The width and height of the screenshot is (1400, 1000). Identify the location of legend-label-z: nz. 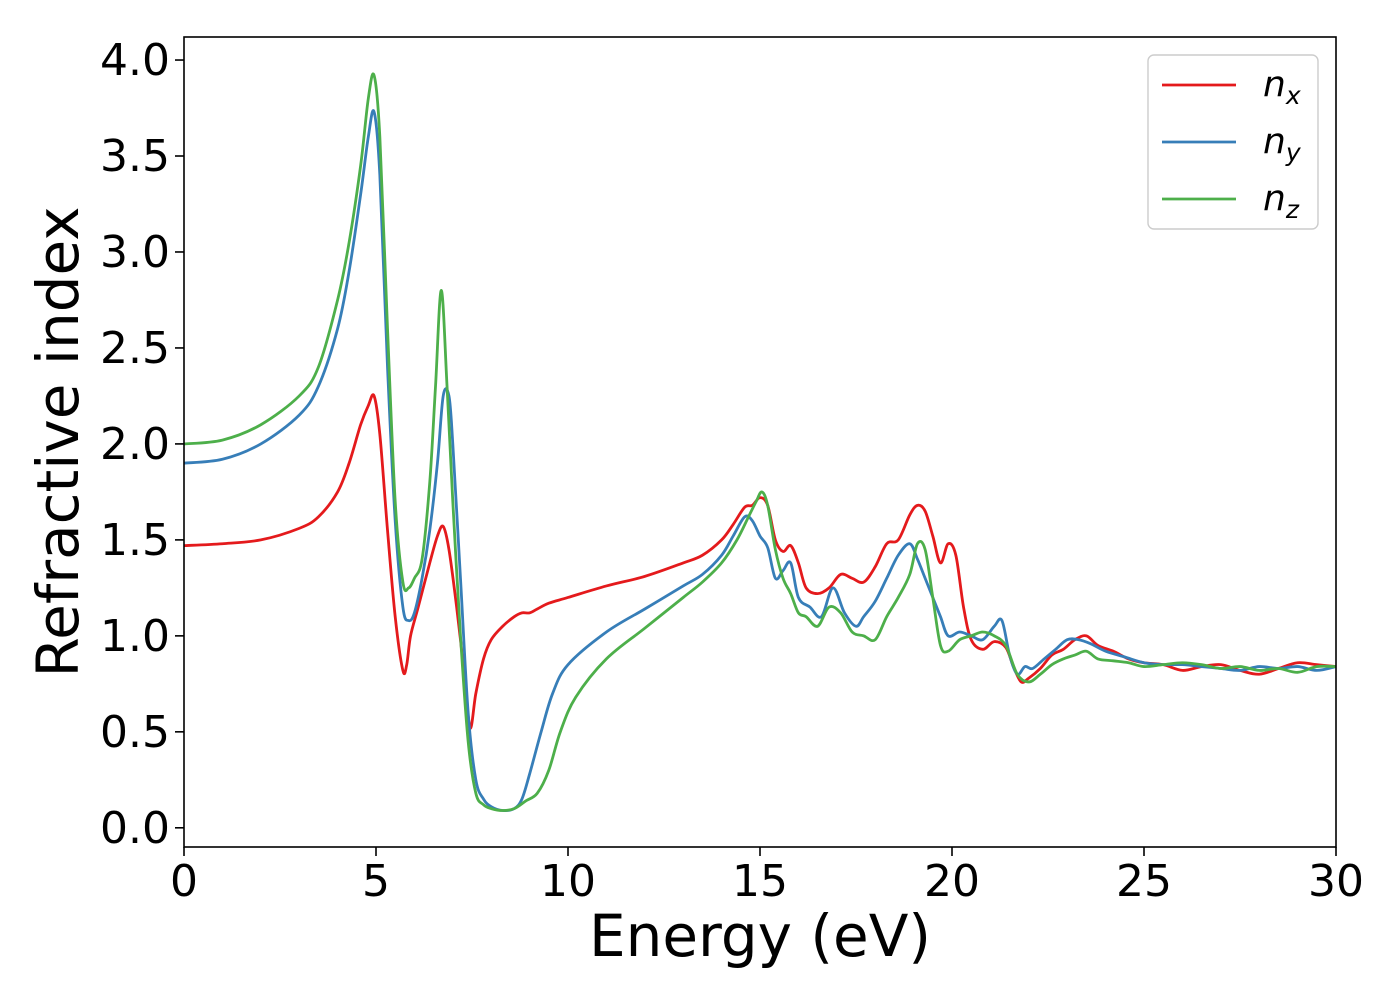
(1281, 201).